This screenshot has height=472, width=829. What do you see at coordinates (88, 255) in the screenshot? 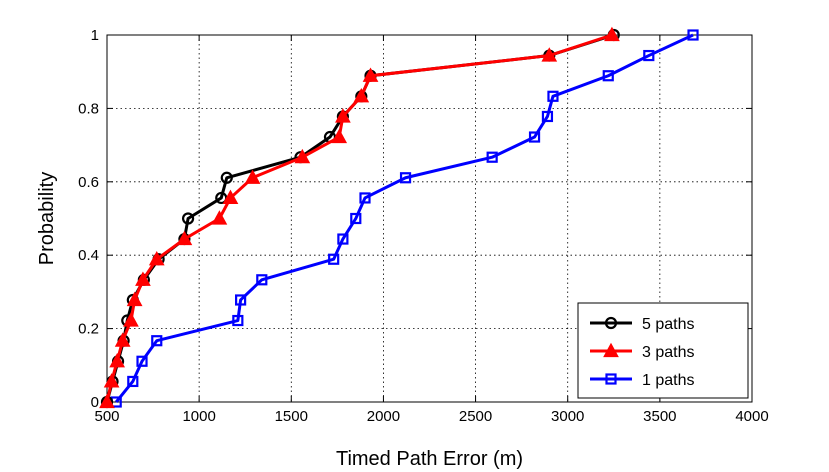
I see `y-tick-label: 0.4` at bounding box center [88, 255].